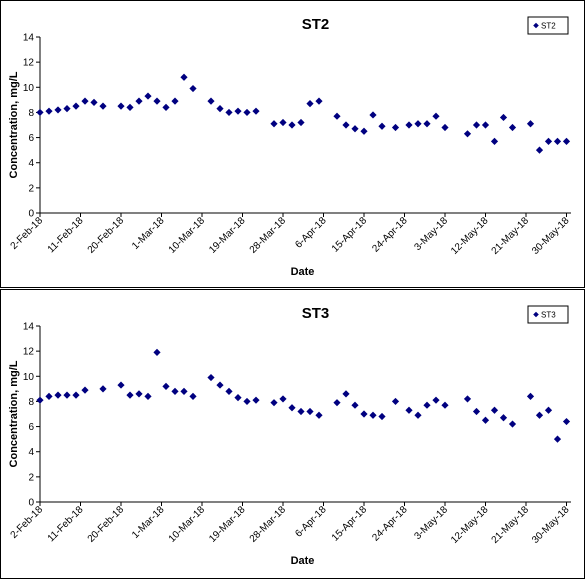  I want to click on y-tick-label: 8, so click(31, 113).